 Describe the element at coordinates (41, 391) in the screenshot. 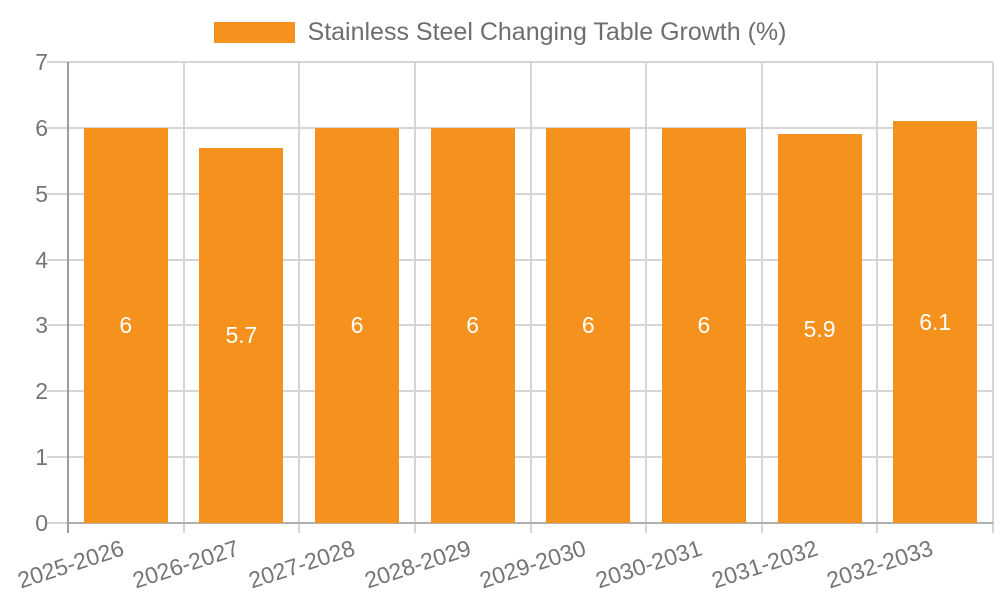

I see `y-axis-label: 2` at that location.